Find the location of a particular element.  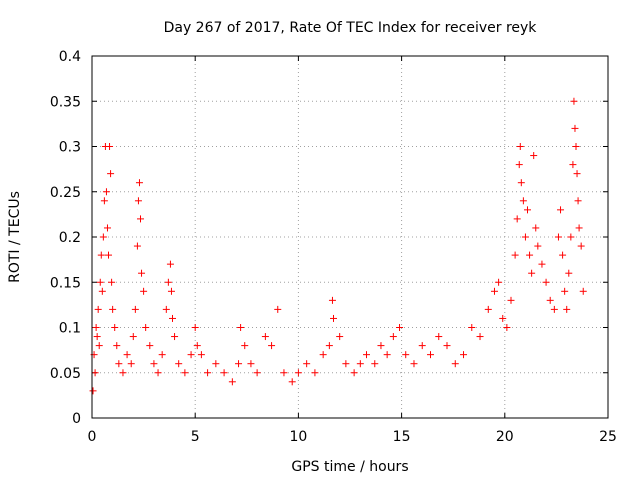

y-tick-label: 0.05 is located at coordinates (65, 374).